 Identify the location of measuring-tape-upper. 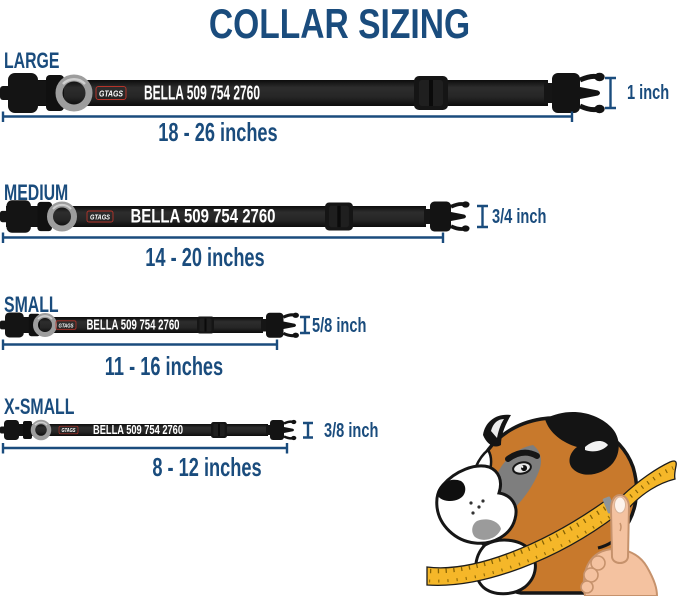
(648, 485).